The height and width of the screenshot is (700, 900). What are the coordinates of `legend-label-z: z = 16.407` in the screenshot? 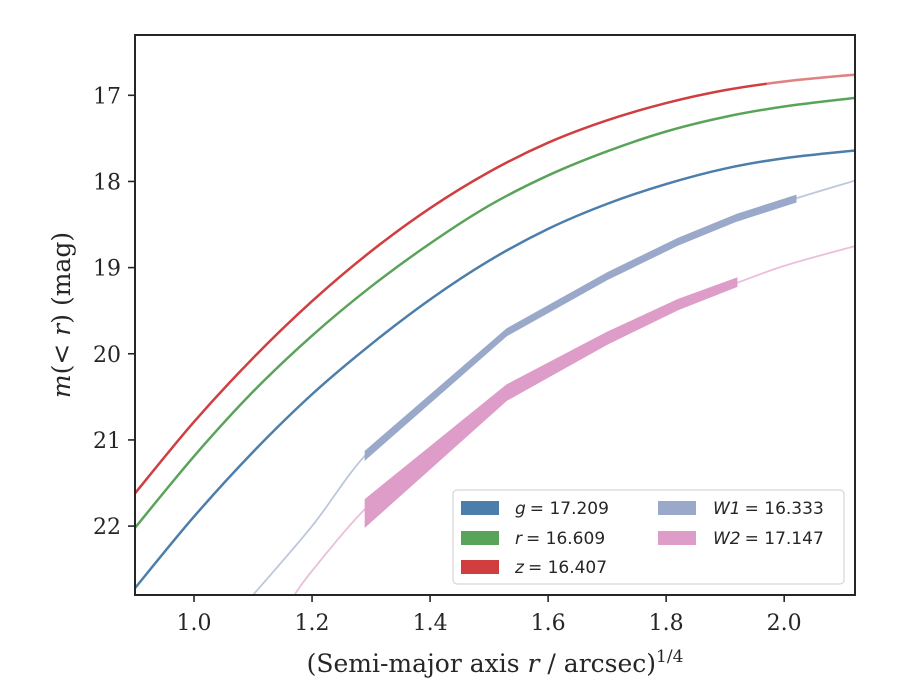 It's located at (560, 568).